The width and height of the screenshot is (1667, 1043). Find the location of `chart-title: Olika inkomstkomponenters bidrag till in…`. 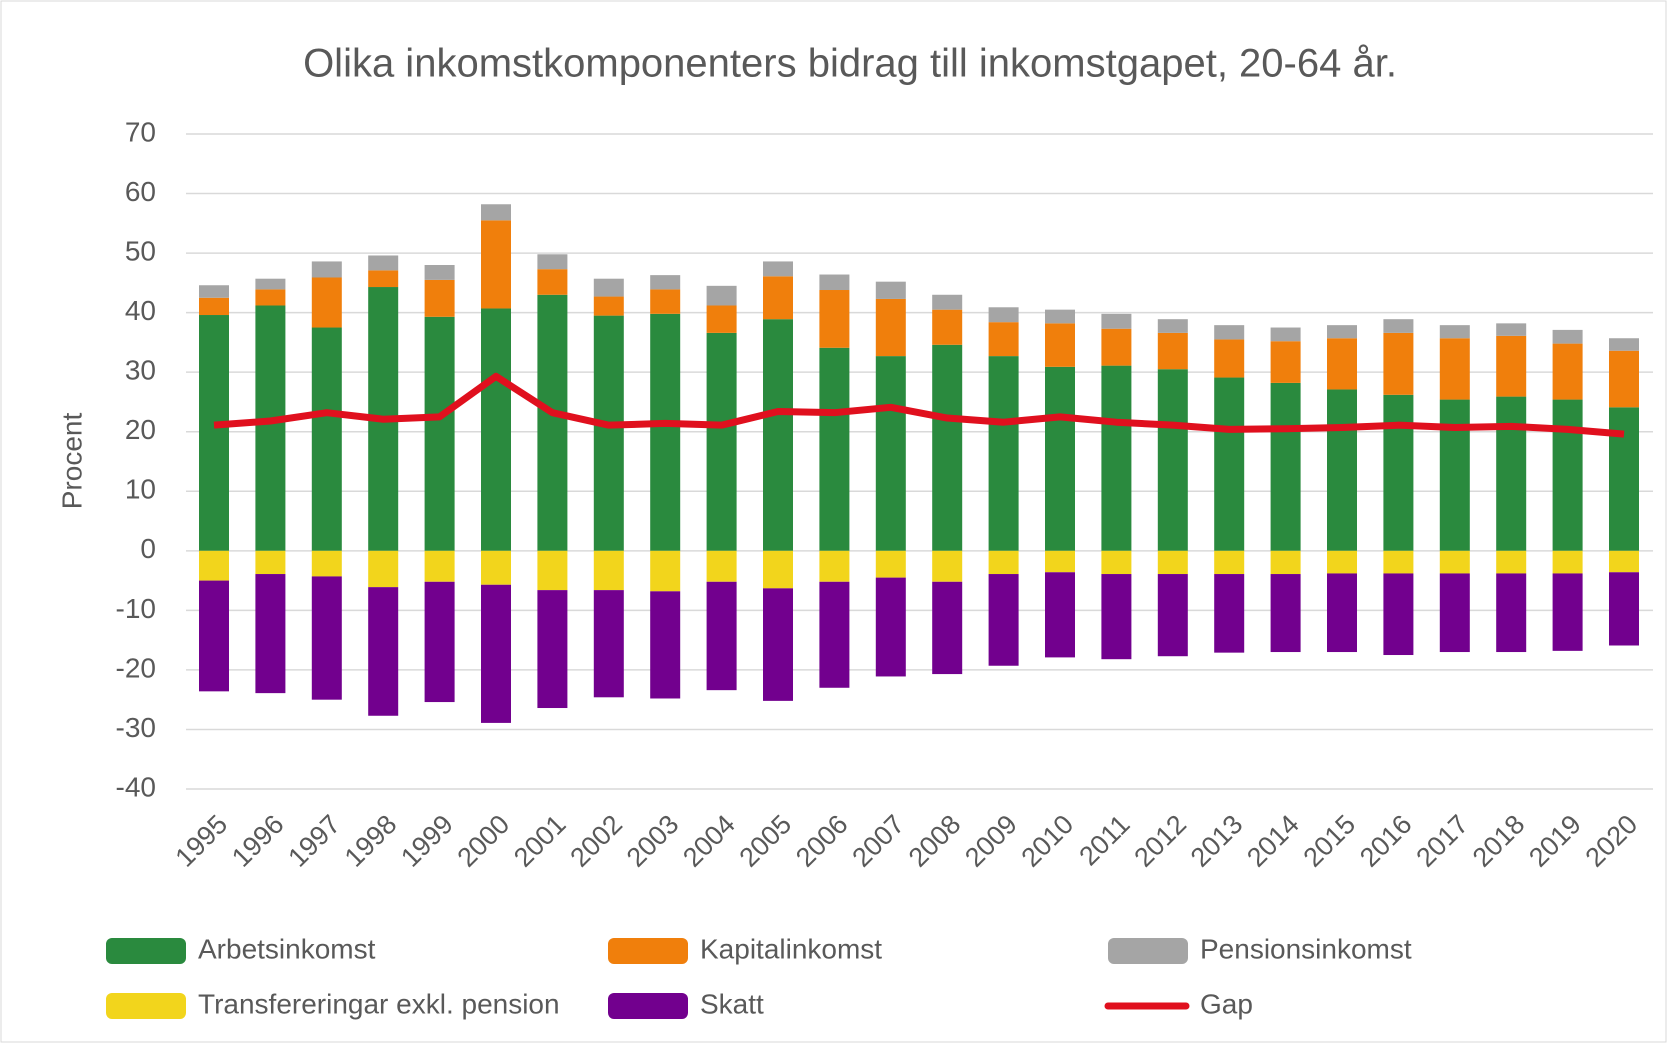

chart-title: Olika inkomstkomponenters bidrag till in… is located at coordinates (850, 64).